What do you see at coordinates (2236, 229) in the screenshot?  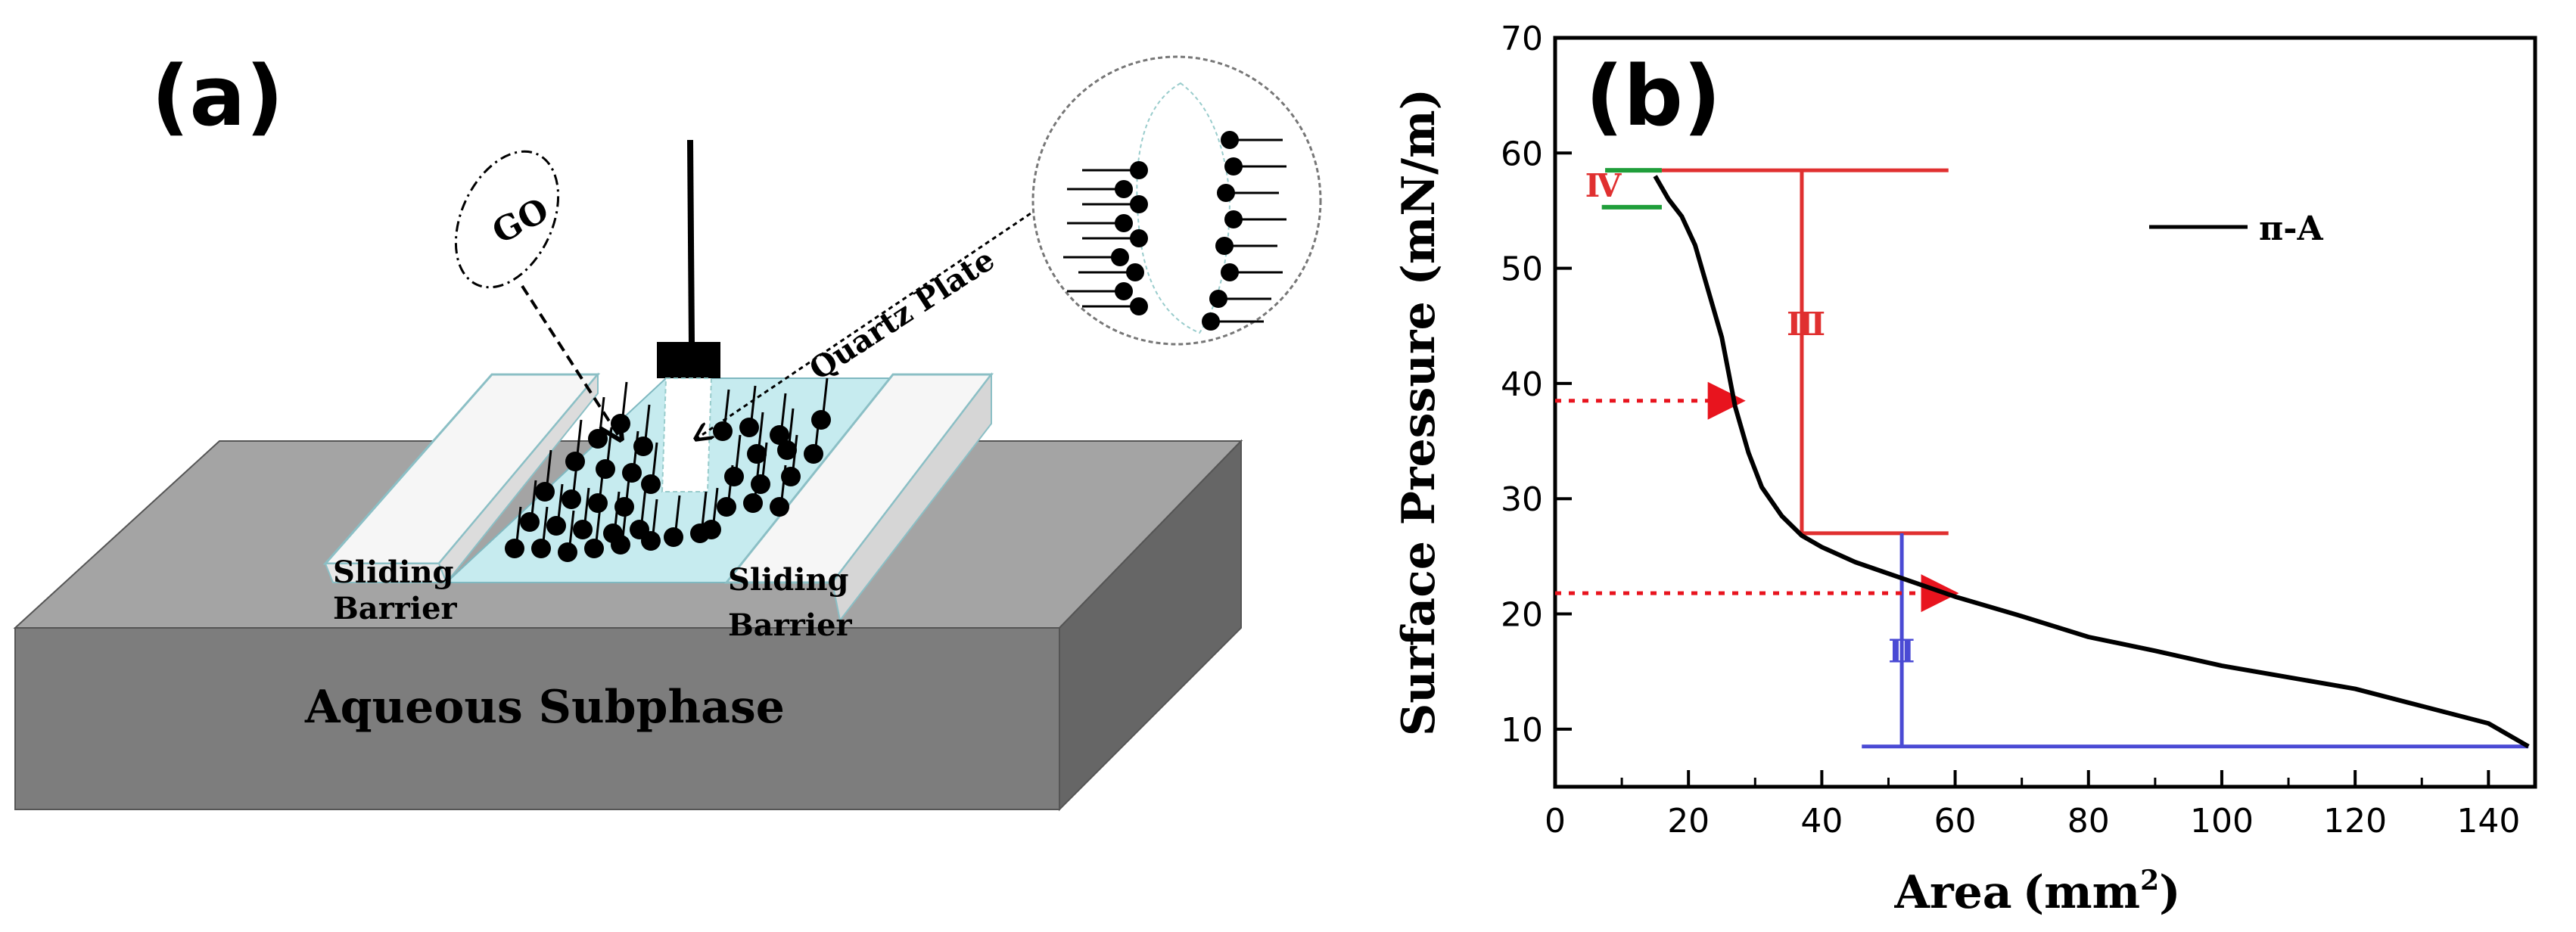 I see `legend: π-A` at bounding box center [2236, 229].